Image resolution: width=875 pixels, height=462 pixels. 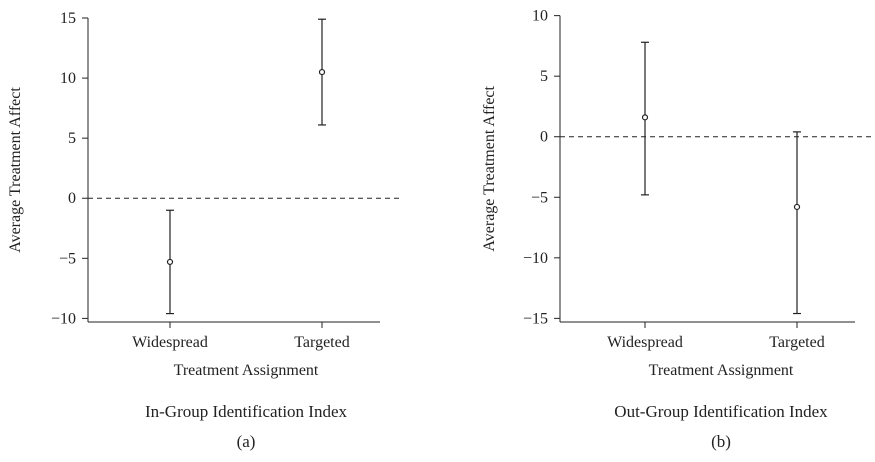 I want to click on y-tick-label: 15, so click(x=68, y=18).